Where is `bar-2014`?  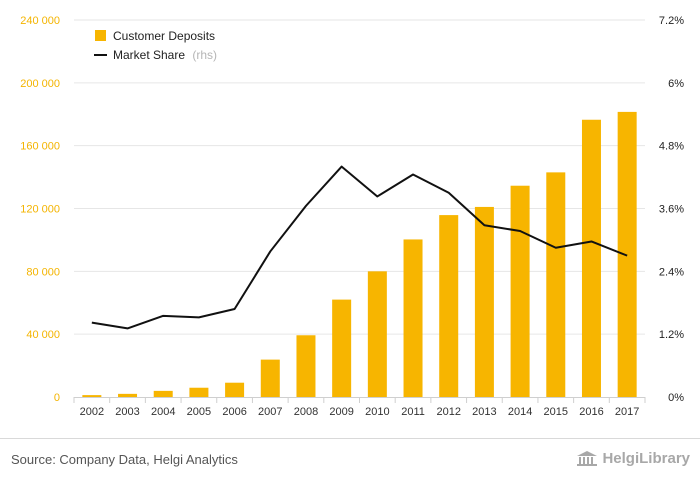
bar-2014 is located at coordinates (520, 291).